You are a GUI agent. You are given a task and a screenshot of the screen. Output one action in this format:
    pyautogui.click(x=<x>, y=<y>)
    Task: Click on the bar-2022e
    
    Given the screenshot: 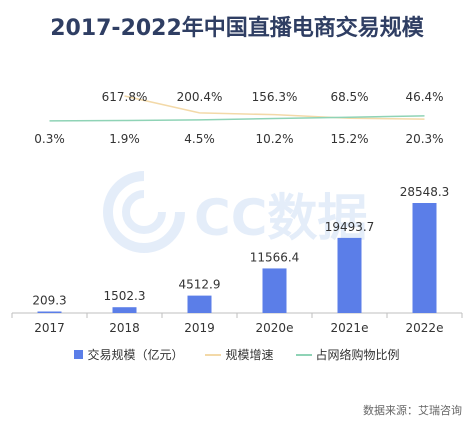 What is the action you would take?
    pyautogui.click(x=424, y=258)
    